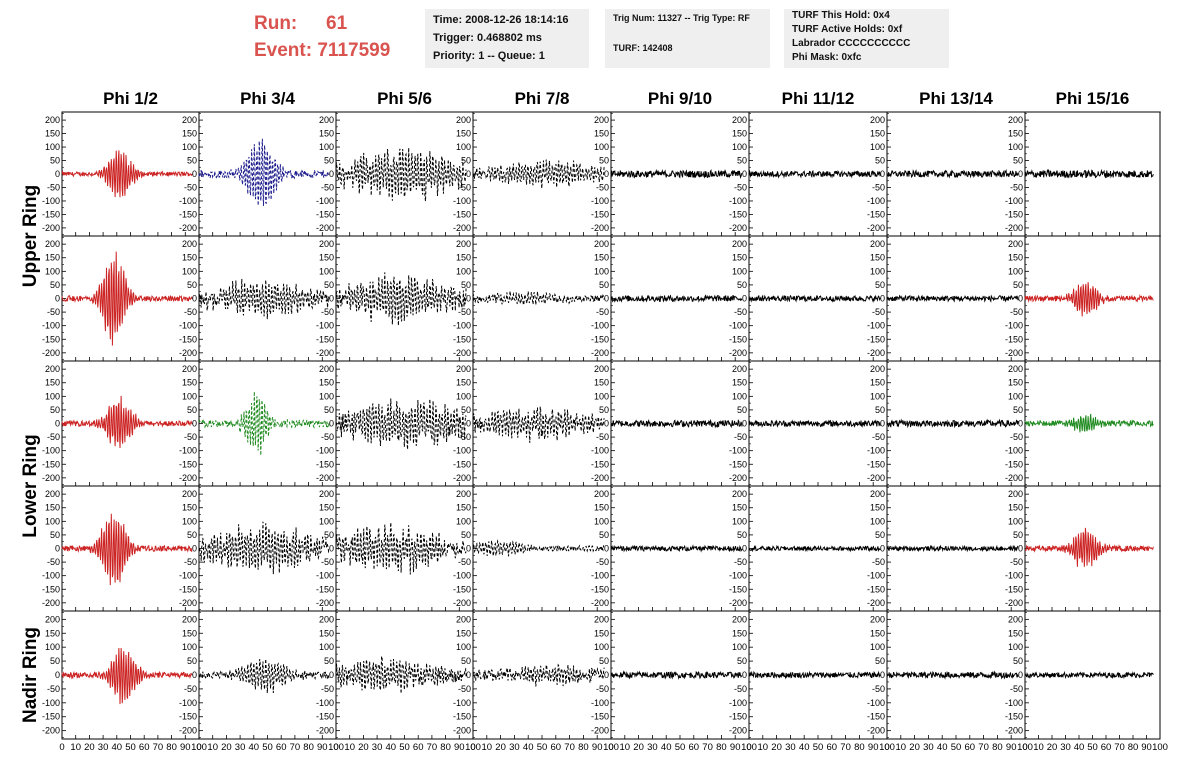  I want to click on x-tick-label: 0, so click(335, 747).